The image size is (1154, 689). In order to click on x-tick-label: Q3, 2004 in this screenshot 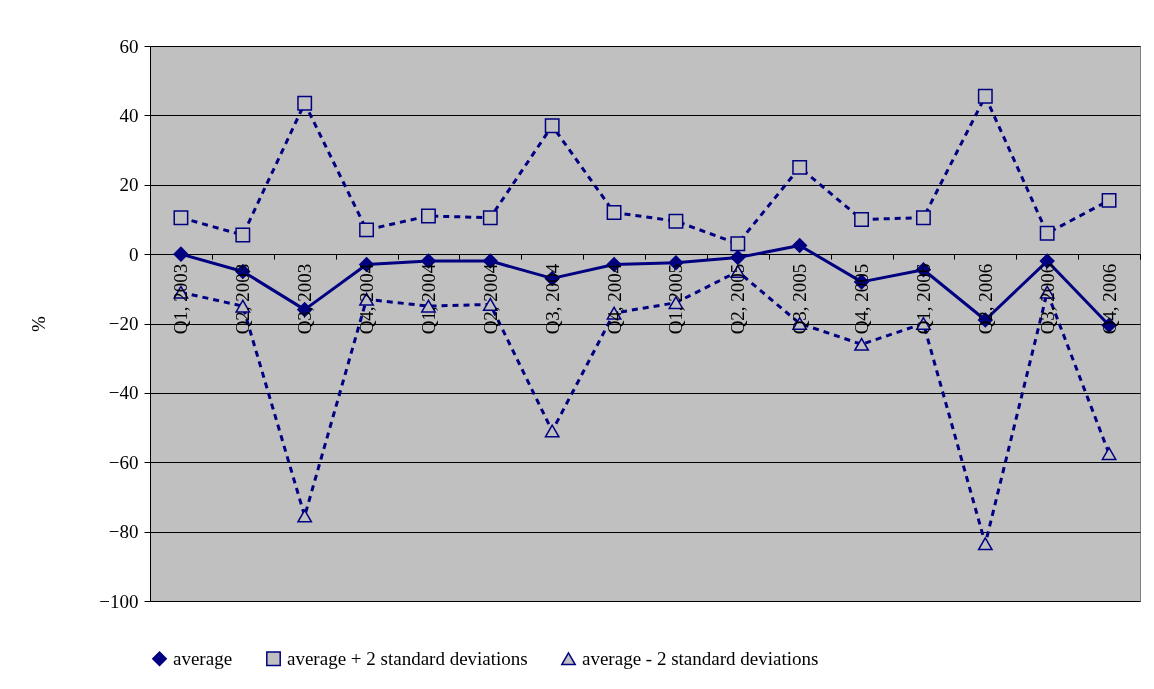, I will do `click(552, 299)`.